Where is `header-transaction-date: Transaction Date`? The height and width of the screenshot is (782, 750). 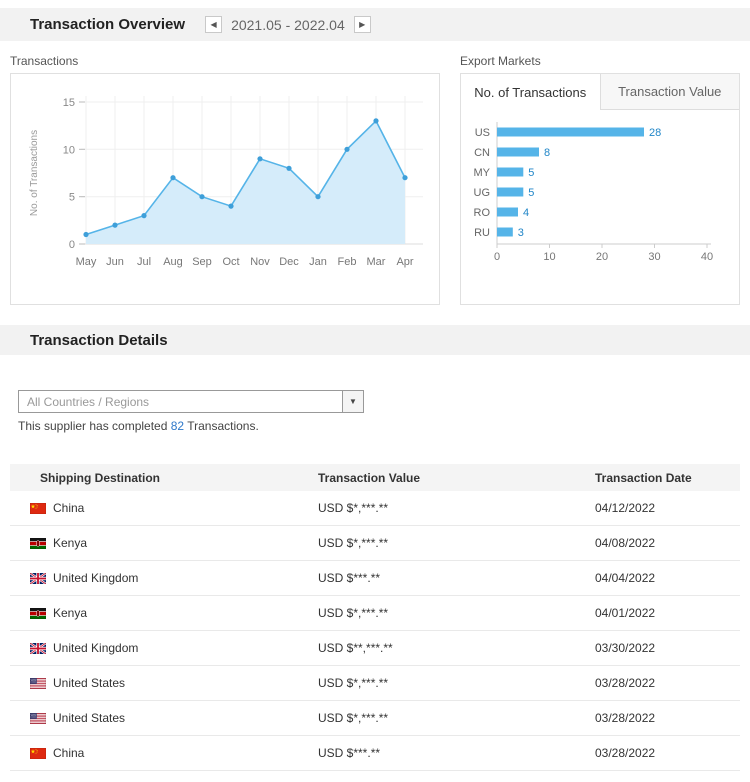
header-transaction-date: Transaction Date is located at coordinates (643, 477).